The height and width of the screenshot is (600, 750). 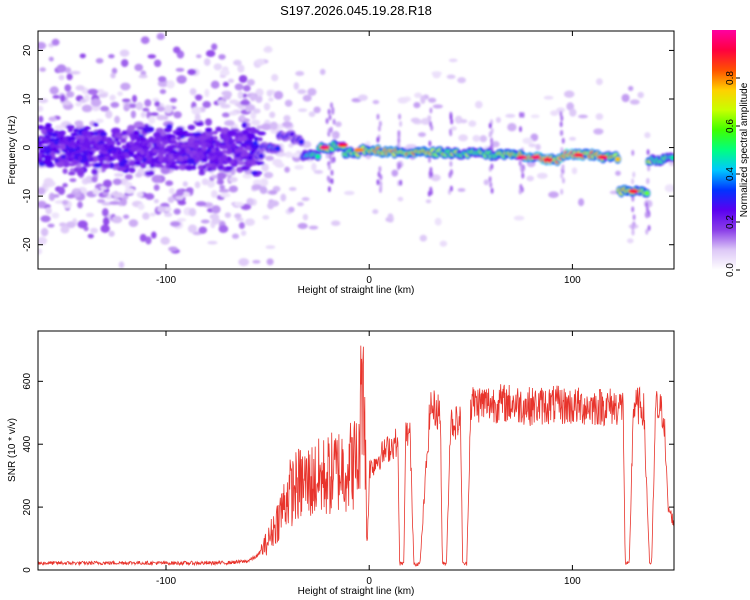 I want to click on x-tick-label: 0, so click(x=369, y=581).